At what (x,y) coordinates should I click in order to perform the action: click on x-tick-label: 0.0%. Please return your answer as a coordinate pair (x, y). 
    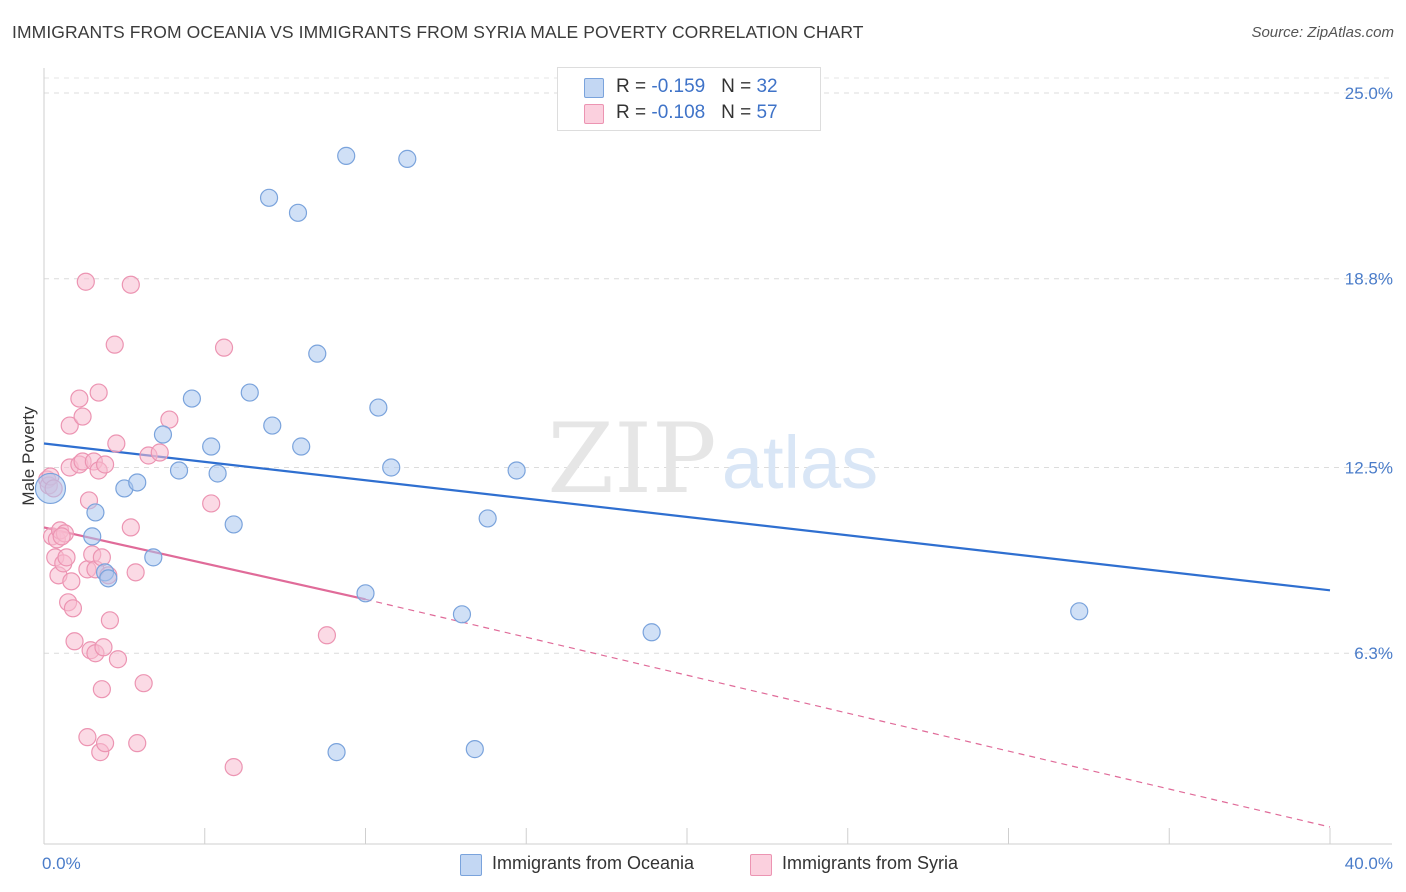
    Looking at the image, I should click on (61, 863).